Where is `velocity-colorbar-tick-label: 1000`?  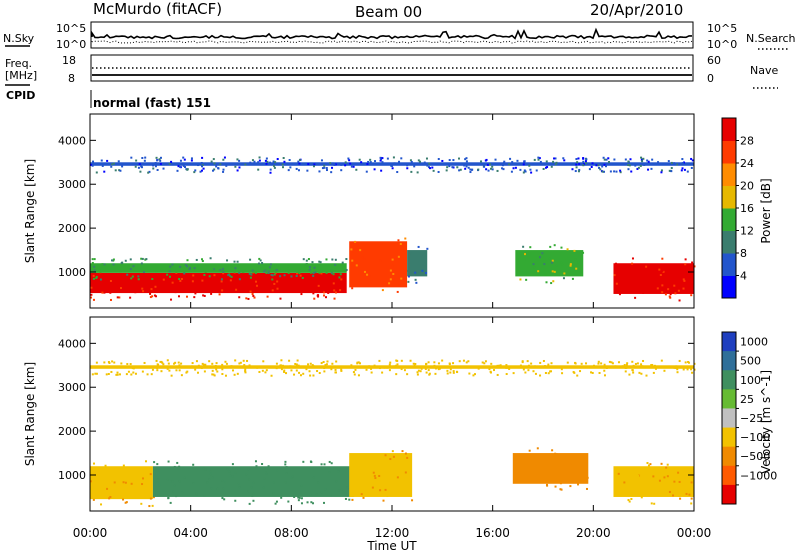
velocity-colorbar-tick-label: 1000 is located at coordinates (754, 342).